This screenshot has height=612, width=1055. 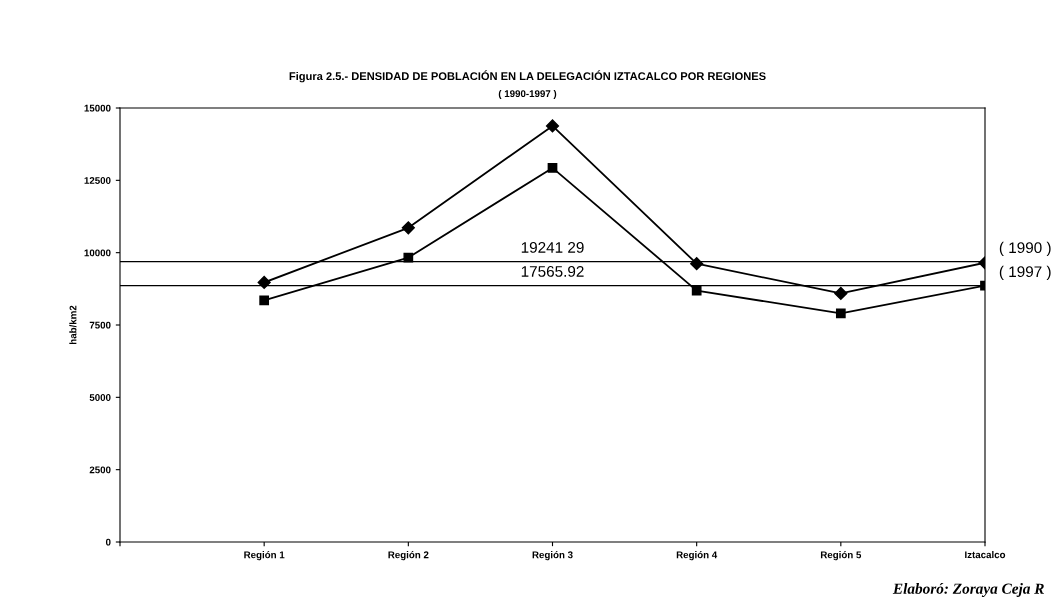 What do you see at coordinates (97, 253) in the screenshot?
I see `y-tick-label: 10000` at bounding box center [97, 253].